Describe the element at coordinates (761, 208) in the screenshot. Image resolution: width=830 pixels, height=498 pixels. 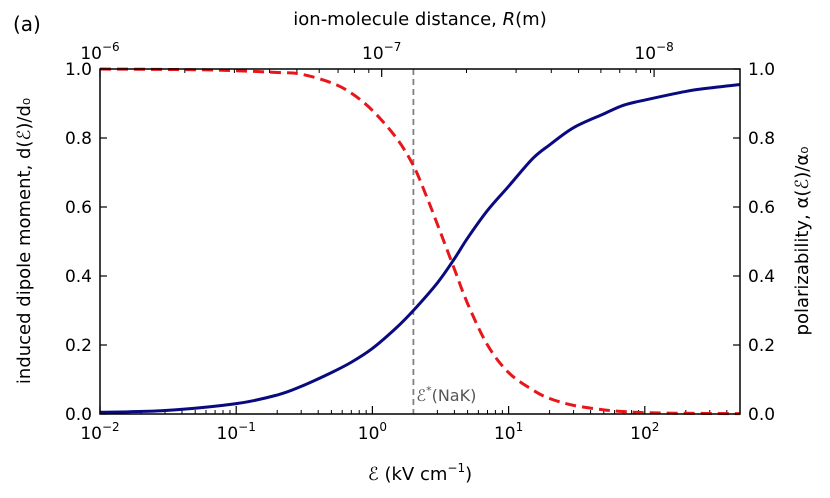
I see `y-right-tick-label: 0.6` at that location.